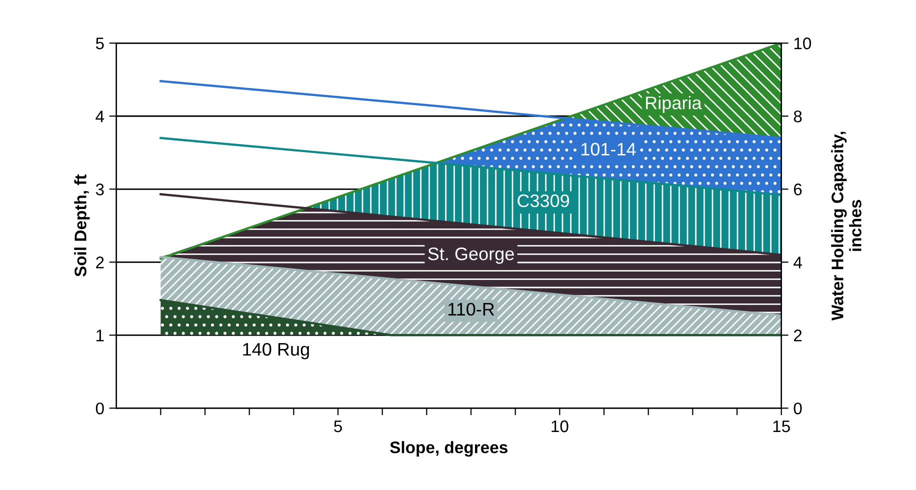 Image resolution: width=916 pixels, height=490 pixels. What do you see at coordinates (449, 449) in the screenshot?
I see `x-axis-title: Slope, degrees` at bounding box center [449, 449].